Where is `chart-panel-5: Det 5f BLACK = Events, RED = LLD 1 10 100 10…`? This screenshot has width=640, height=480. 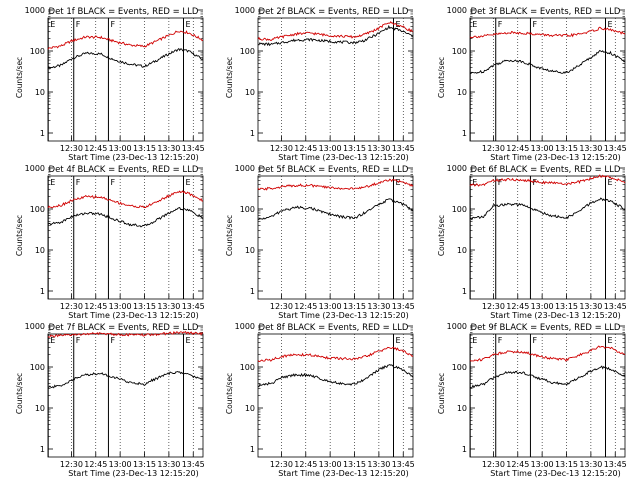
chart-panel-5: Det 5f BLACK = Events, RED = LLD 1 10 100 10… is located at coordinates (320, 242).